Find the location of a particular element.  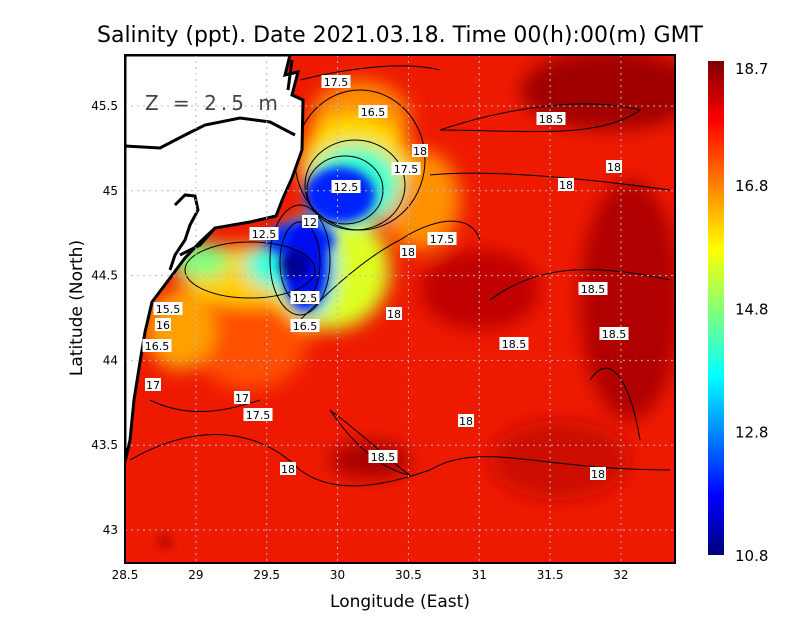

contour-label: 15.5 is located at coordinates (168, 309).